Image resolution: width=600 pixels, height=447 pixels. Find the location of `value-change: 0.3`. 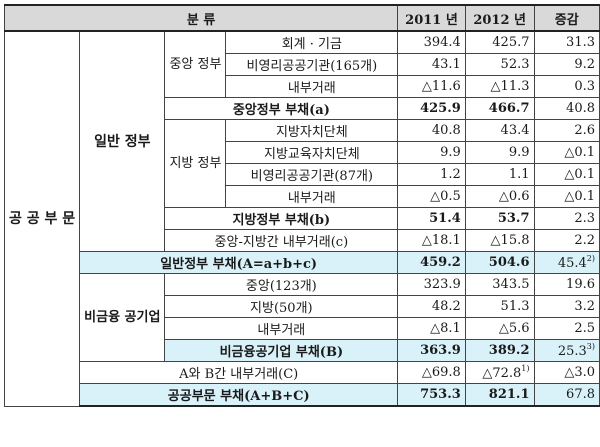

value-change: 0.3 is located at coordinates (566, 86).